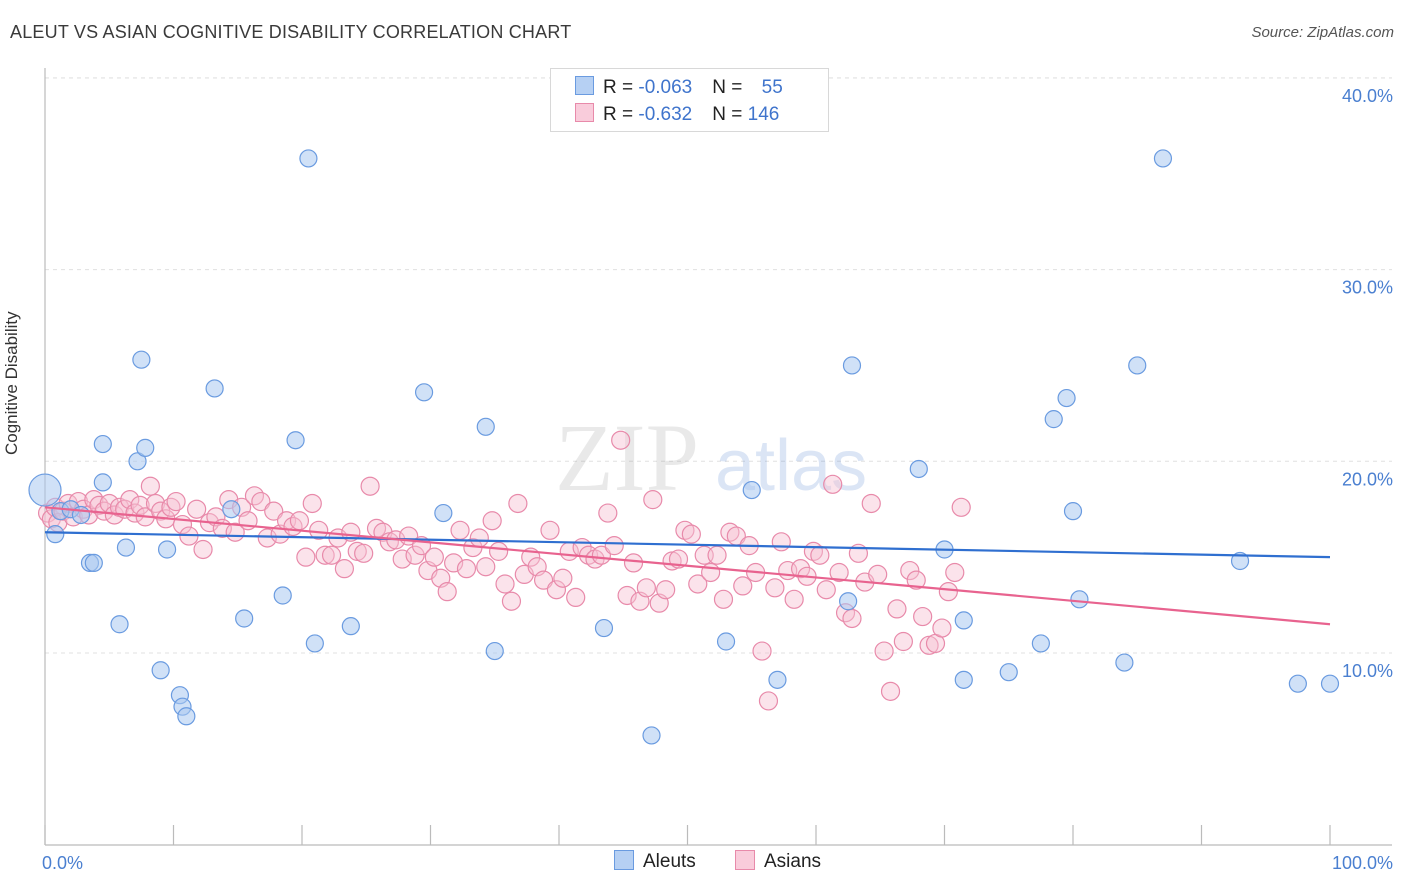  I want to click on x-tick-label: 0.0%, so click(62, 863).